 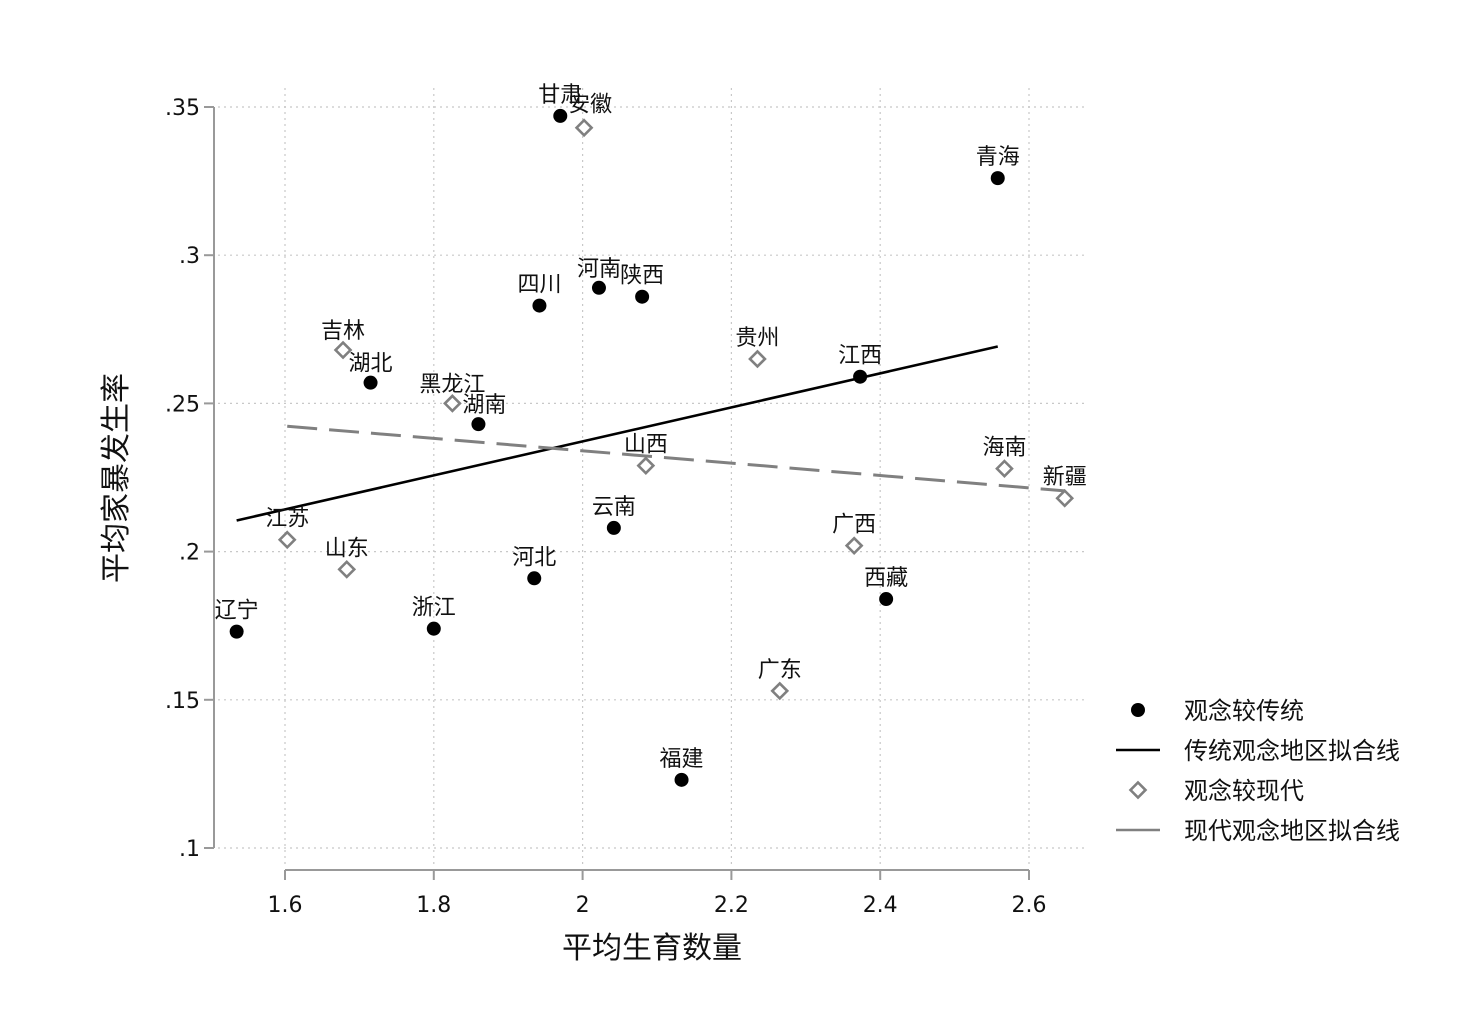 What do you see at coordinates (642, 276) in the screenshot?
I see `point-label: 陕西` at bounding box center [642, 276].